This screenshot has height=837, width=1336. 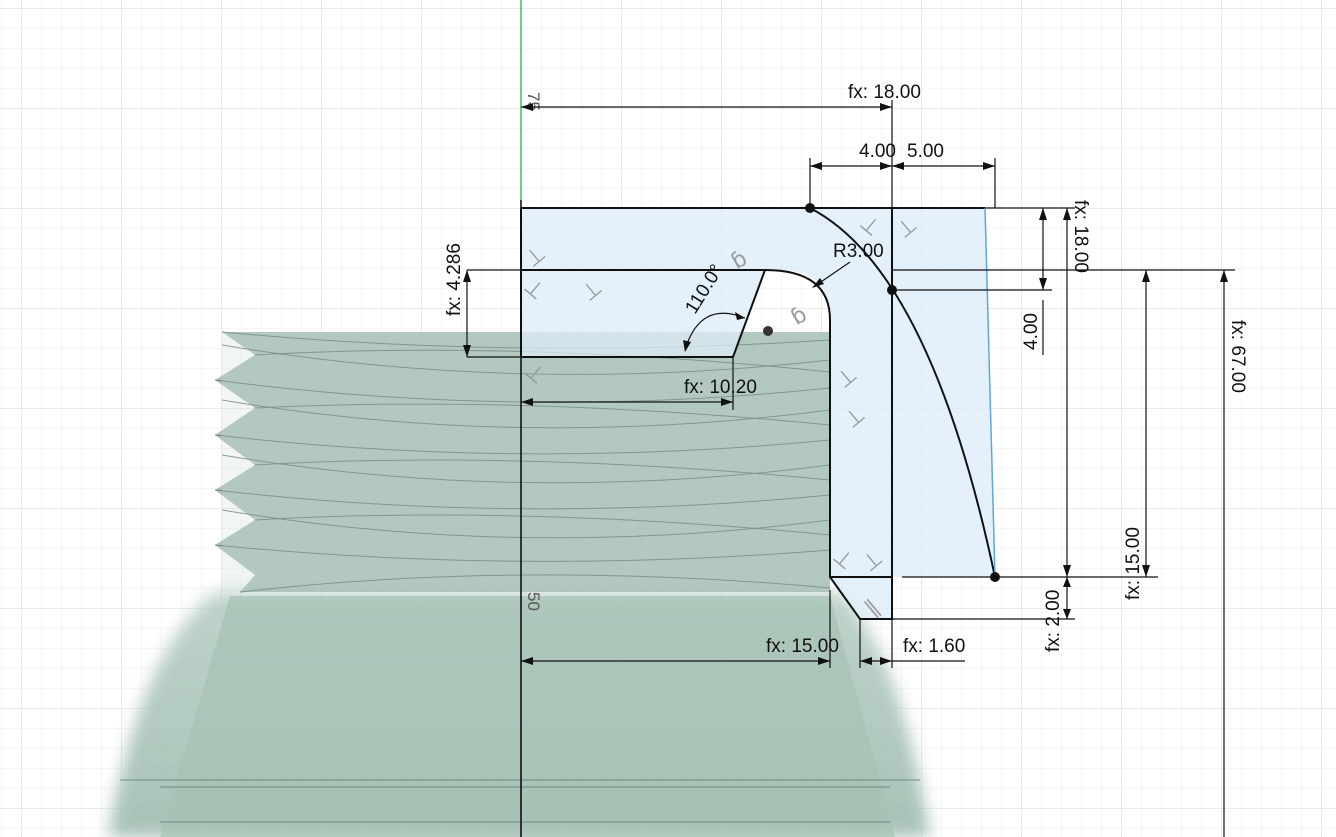 What do you see at coordinates (721, 145) in the screenshot?
I see `dimension-width-total: fx: 18.00` at bounding box center [721, 145].